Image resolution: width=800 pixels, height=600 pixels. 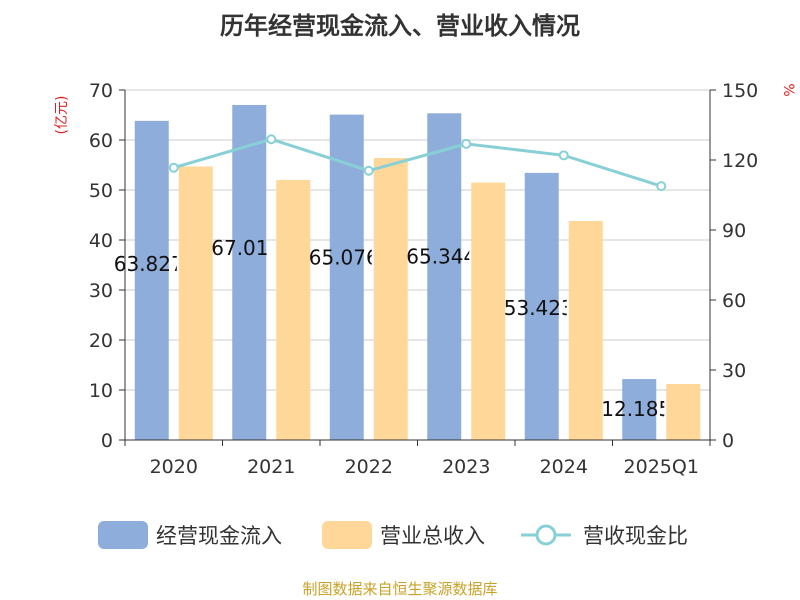 I want to click on left-tick-label: 50, so click(x=101, y=191).